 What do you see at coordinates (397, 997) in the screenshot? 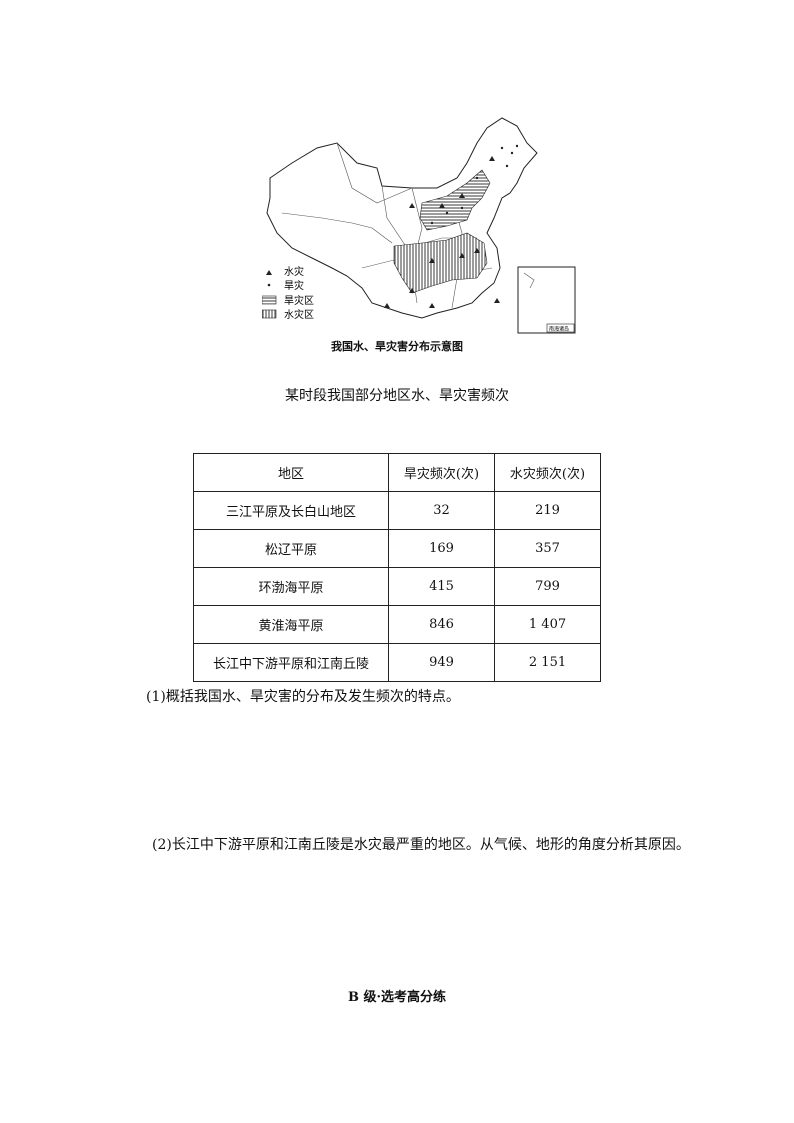
I see `section-title: B 级·选考高分练` at bounding box center [397, 997].